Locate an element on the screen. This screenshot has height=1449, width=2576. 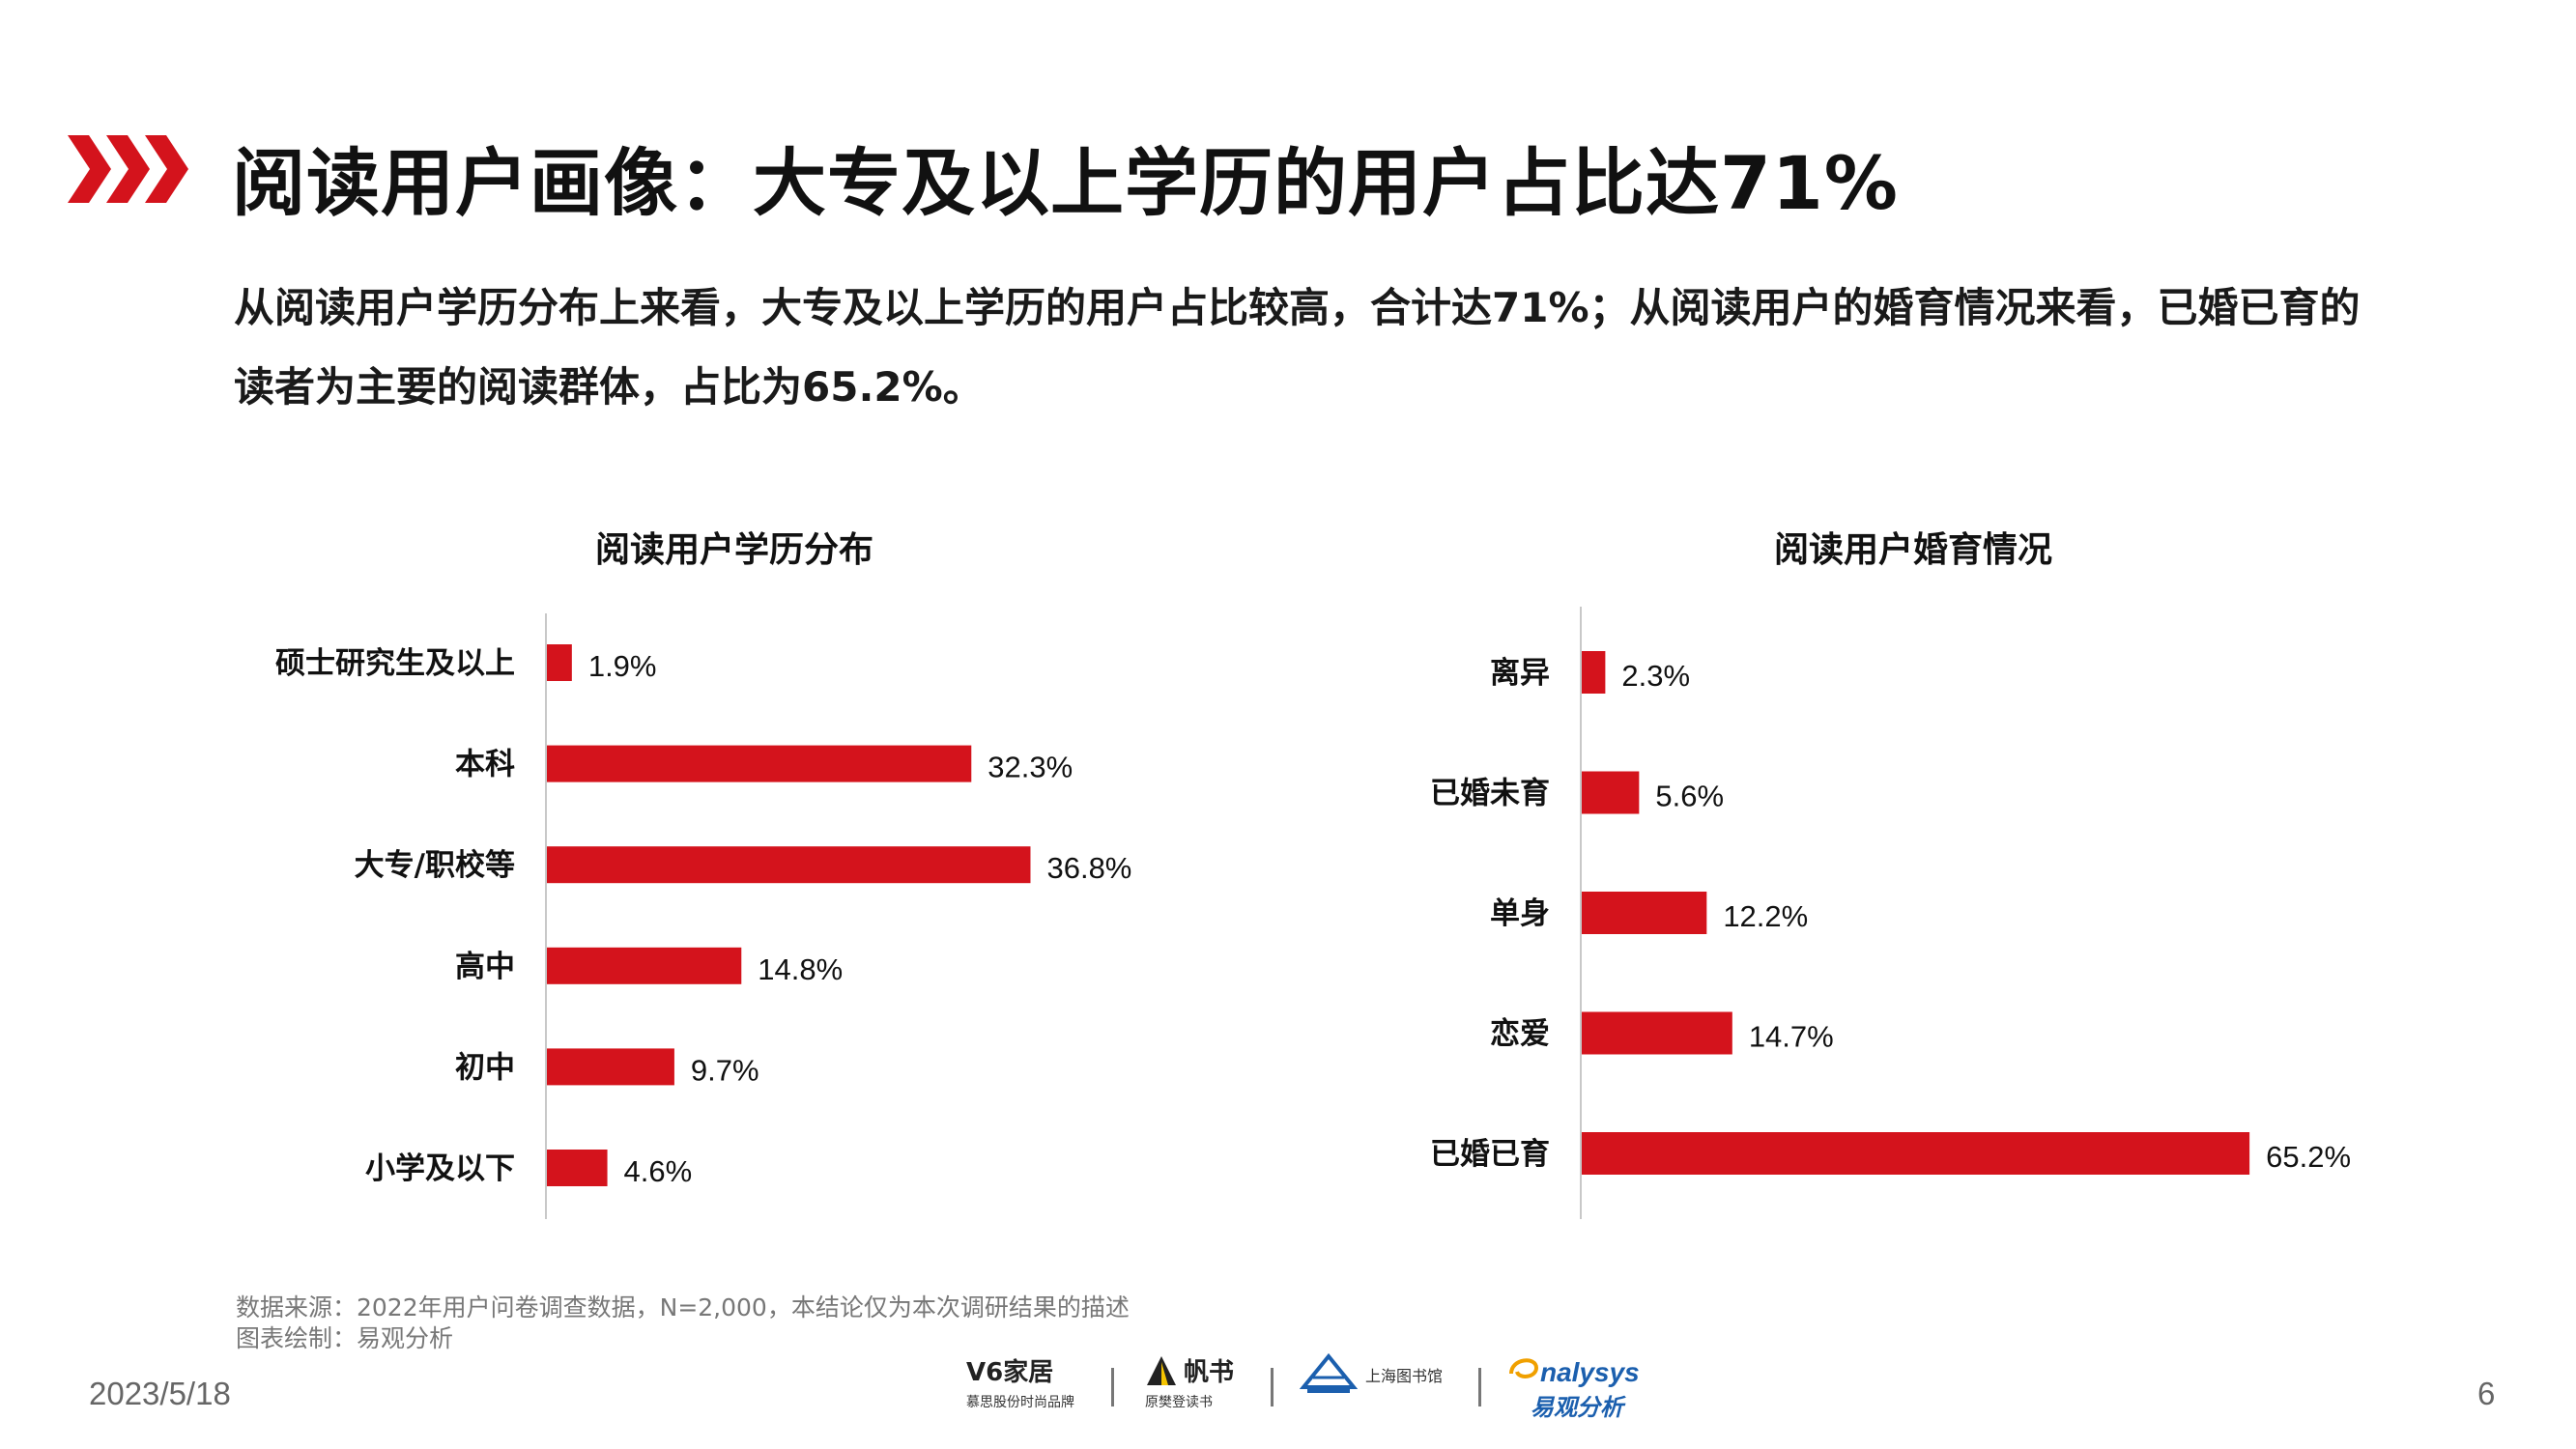
education-category-label: 小学及以下 is located at coordinates (440, 1168).